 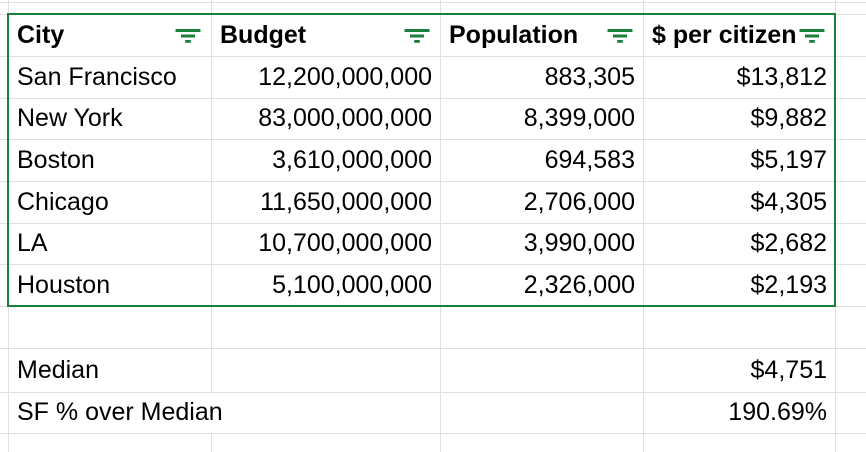 I want to click on cell-per-citizen: $13,812, so click(x=739, y=77).